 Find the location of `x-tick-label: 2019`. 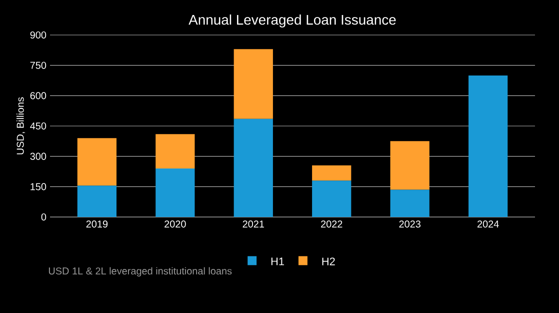

x-tick-label: 2019 is located at coordinates (97, 224).